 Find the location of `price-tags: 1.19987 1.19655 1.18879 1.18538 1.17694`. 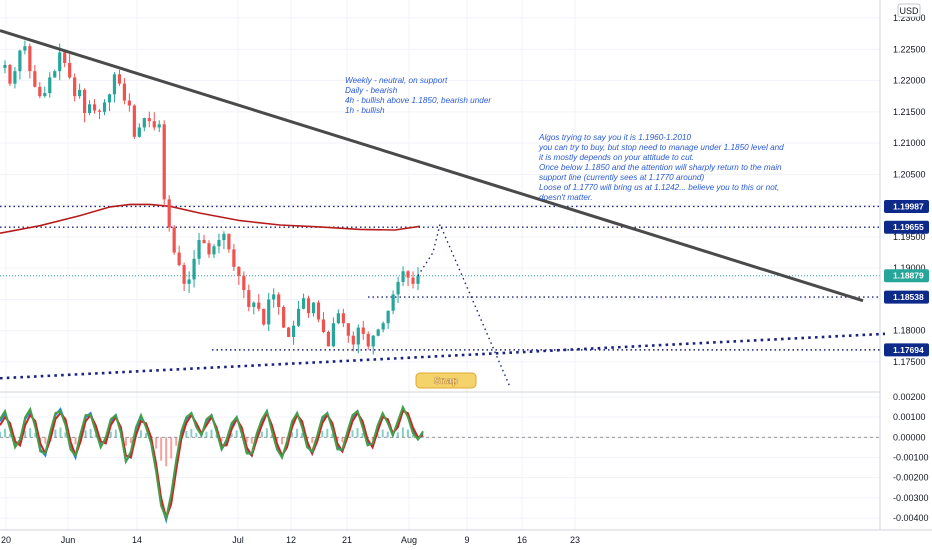

price-tags: 1.19987 1.19655 1.18879 1.18538 1.17694 is located at coordinates (906, 278).